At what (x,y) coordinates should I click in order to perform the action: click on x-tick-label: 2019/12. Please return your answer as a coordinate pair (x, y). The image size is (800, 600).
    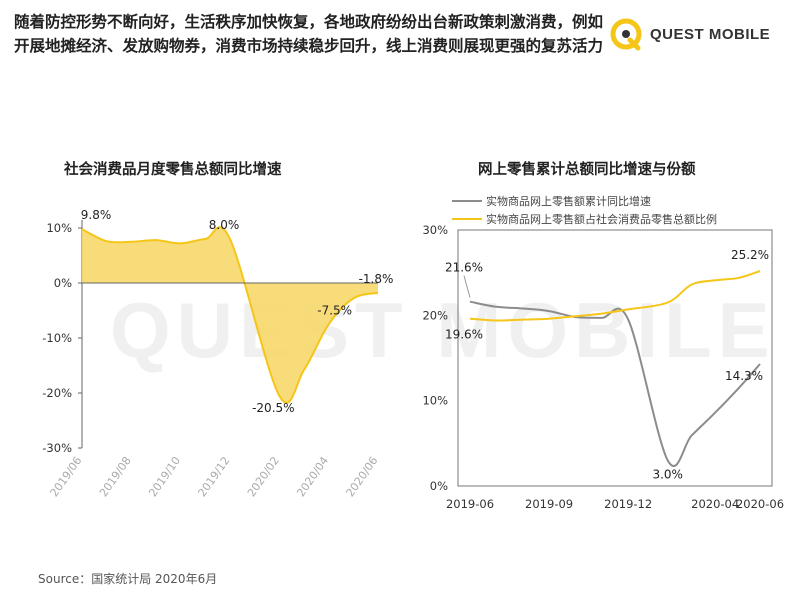
    Looking at the image, I should click on (214, 476).